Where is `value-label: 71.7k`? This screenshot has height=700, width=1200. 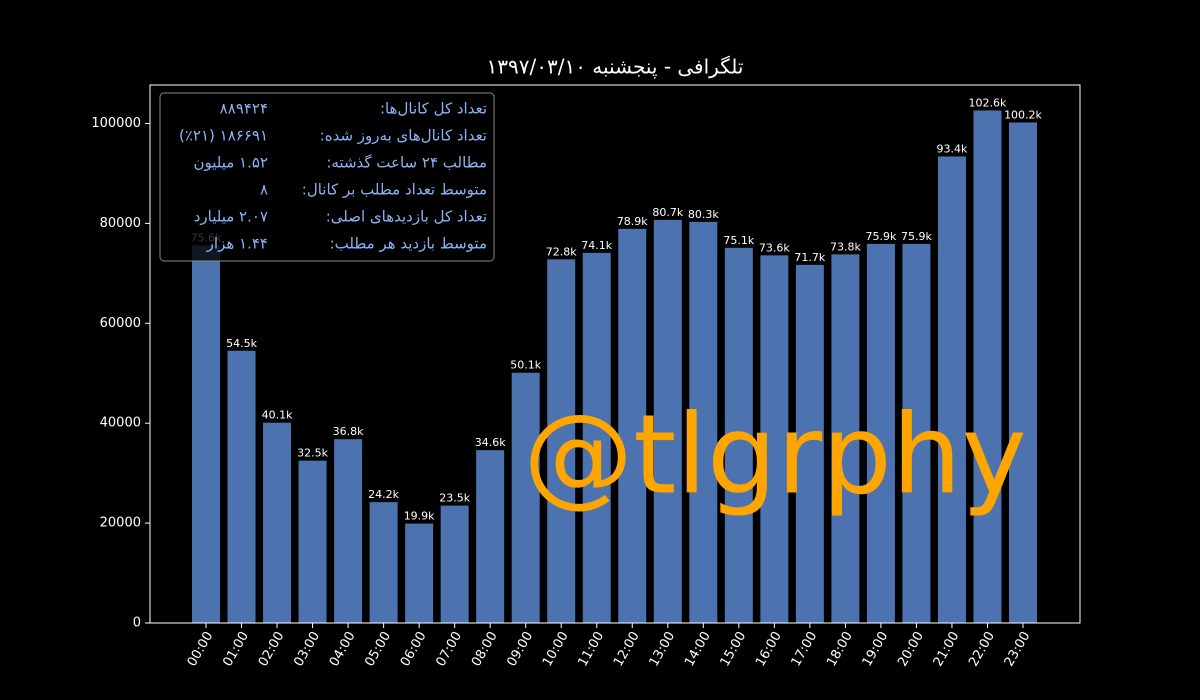
value-label: 71.7k is located at coordinates (809, 257).